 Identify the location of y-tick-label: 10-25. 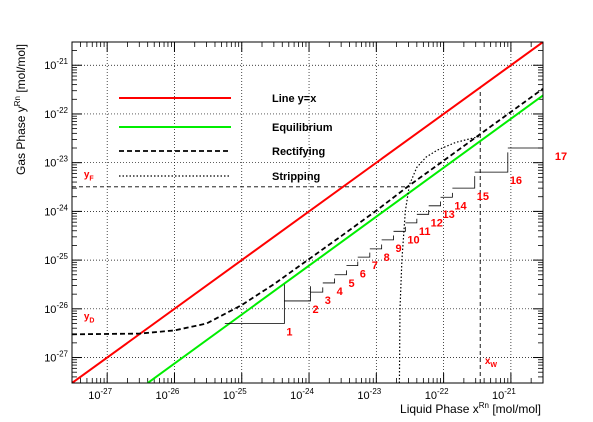
(56, 259).